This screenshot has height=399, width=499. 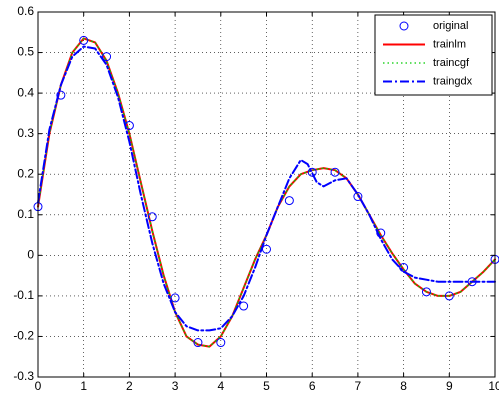 I want to click on x-tick-label: 0, so click(x=38, y=386).